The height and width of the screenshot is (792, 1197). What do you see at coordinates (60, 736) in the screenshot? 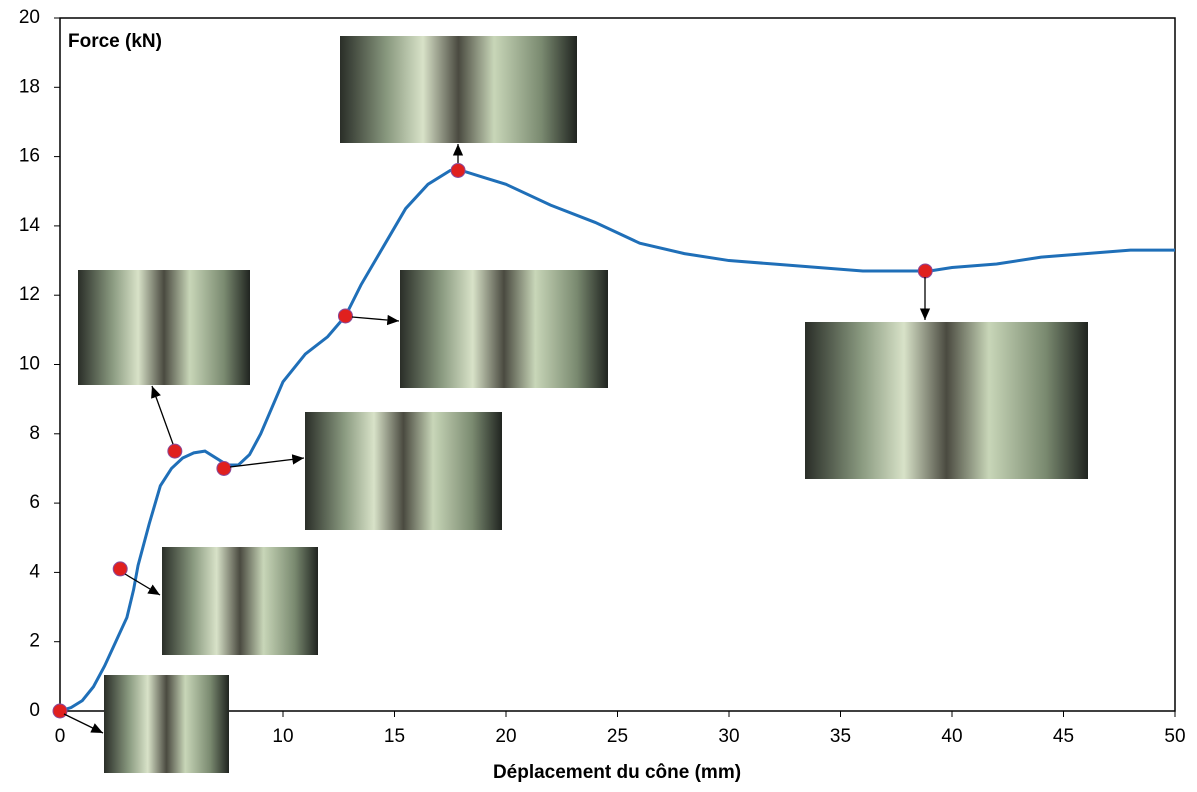
I see `x-tick-label: 0` at bounding box center [60, 736].